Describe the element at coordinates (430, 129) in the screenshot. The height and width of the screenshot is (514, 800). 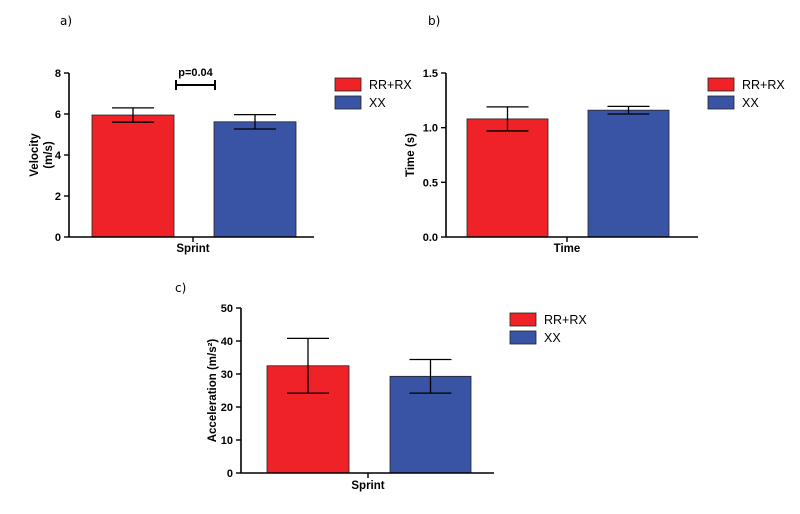
I see `y-tick-label: 1.0` at that location.